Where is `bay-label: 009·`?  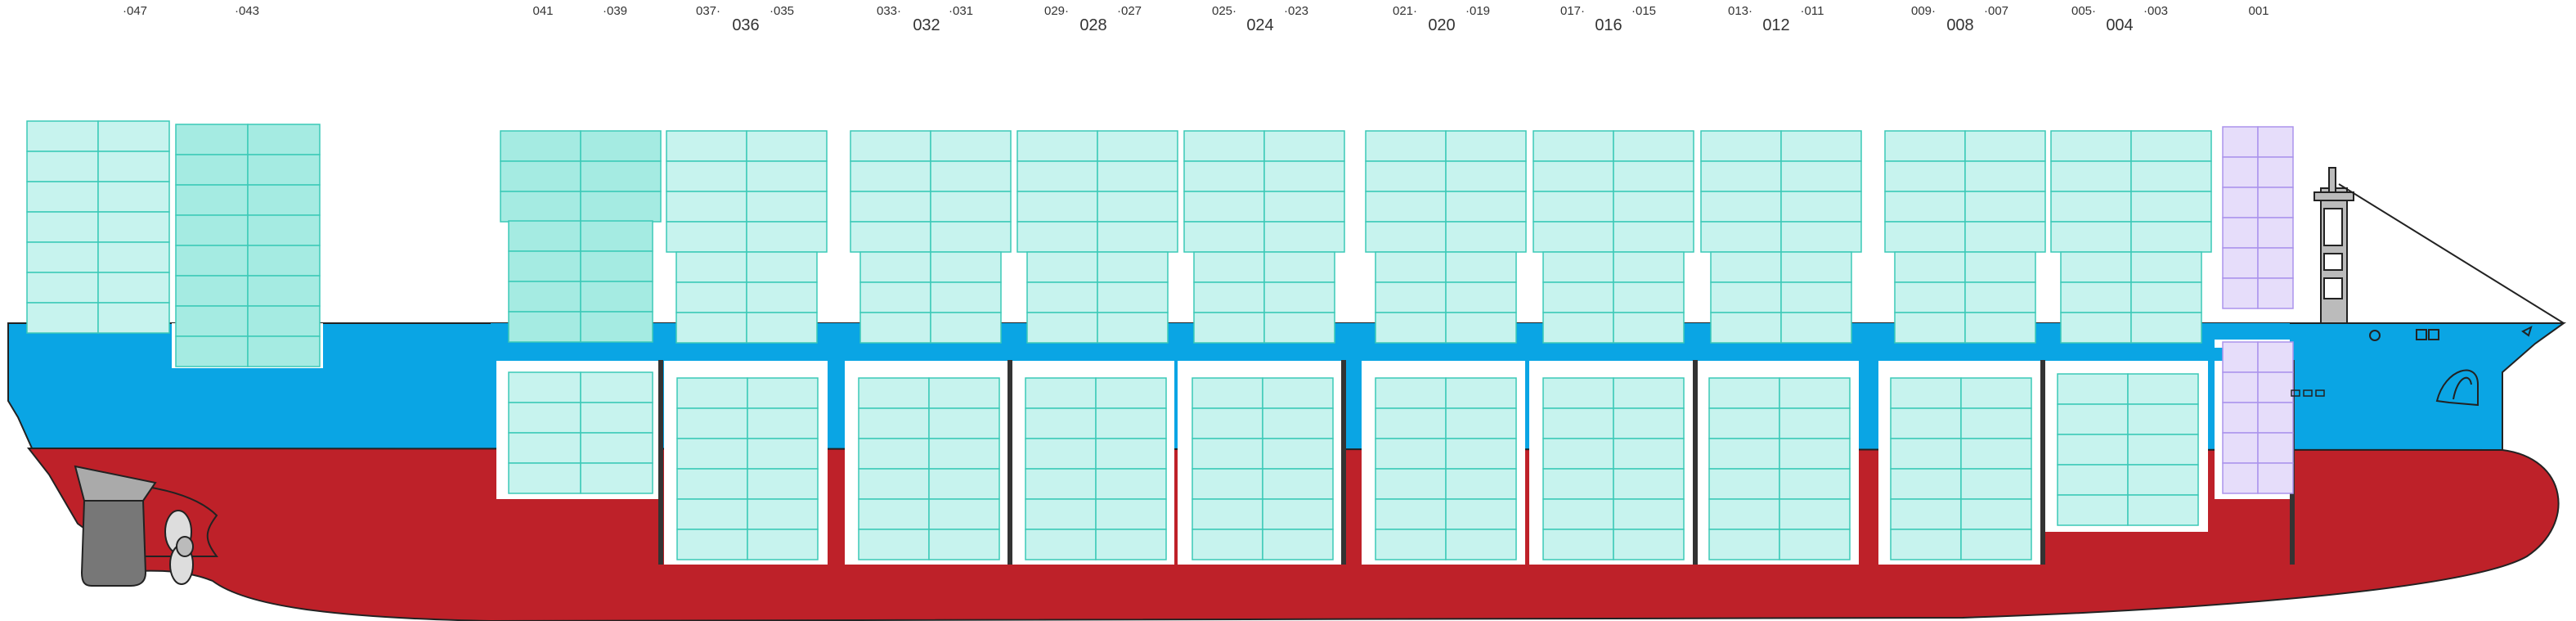 bay-label: 009· is located at coordinates (1923, 11).